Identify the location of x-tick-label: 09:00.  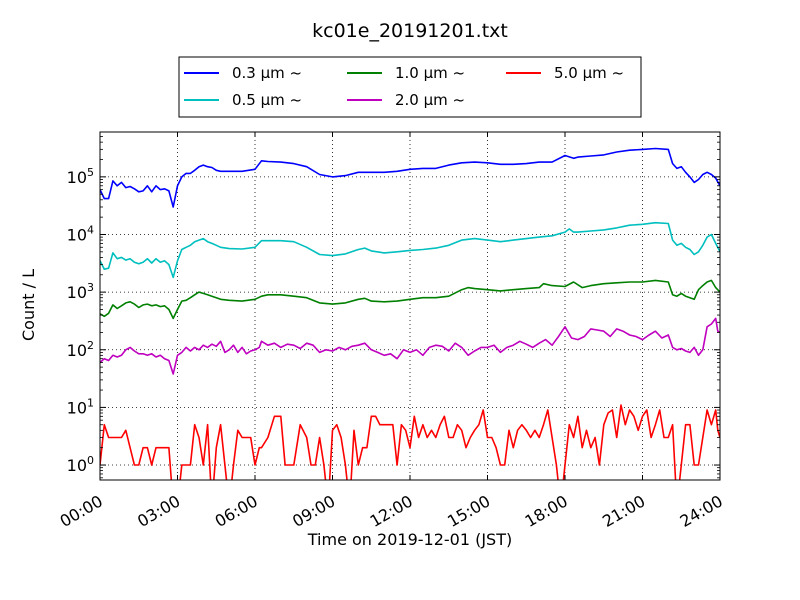
(313, 511).